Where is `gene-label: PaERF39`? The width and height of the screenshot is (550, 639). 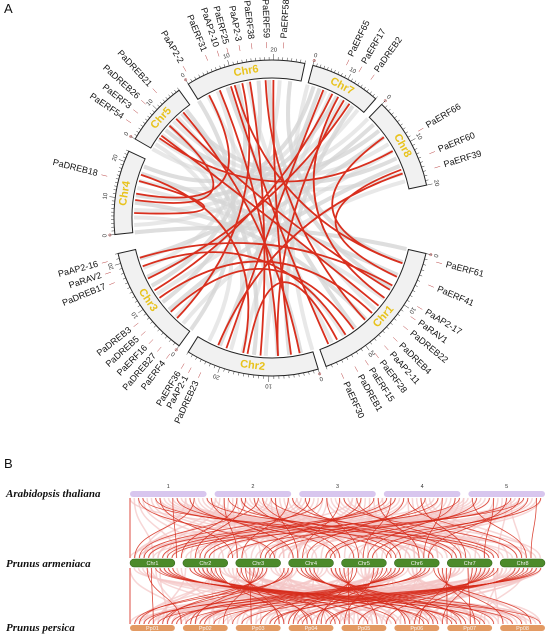 gene-label: PaERF39 is located at coordinates (462, 158).